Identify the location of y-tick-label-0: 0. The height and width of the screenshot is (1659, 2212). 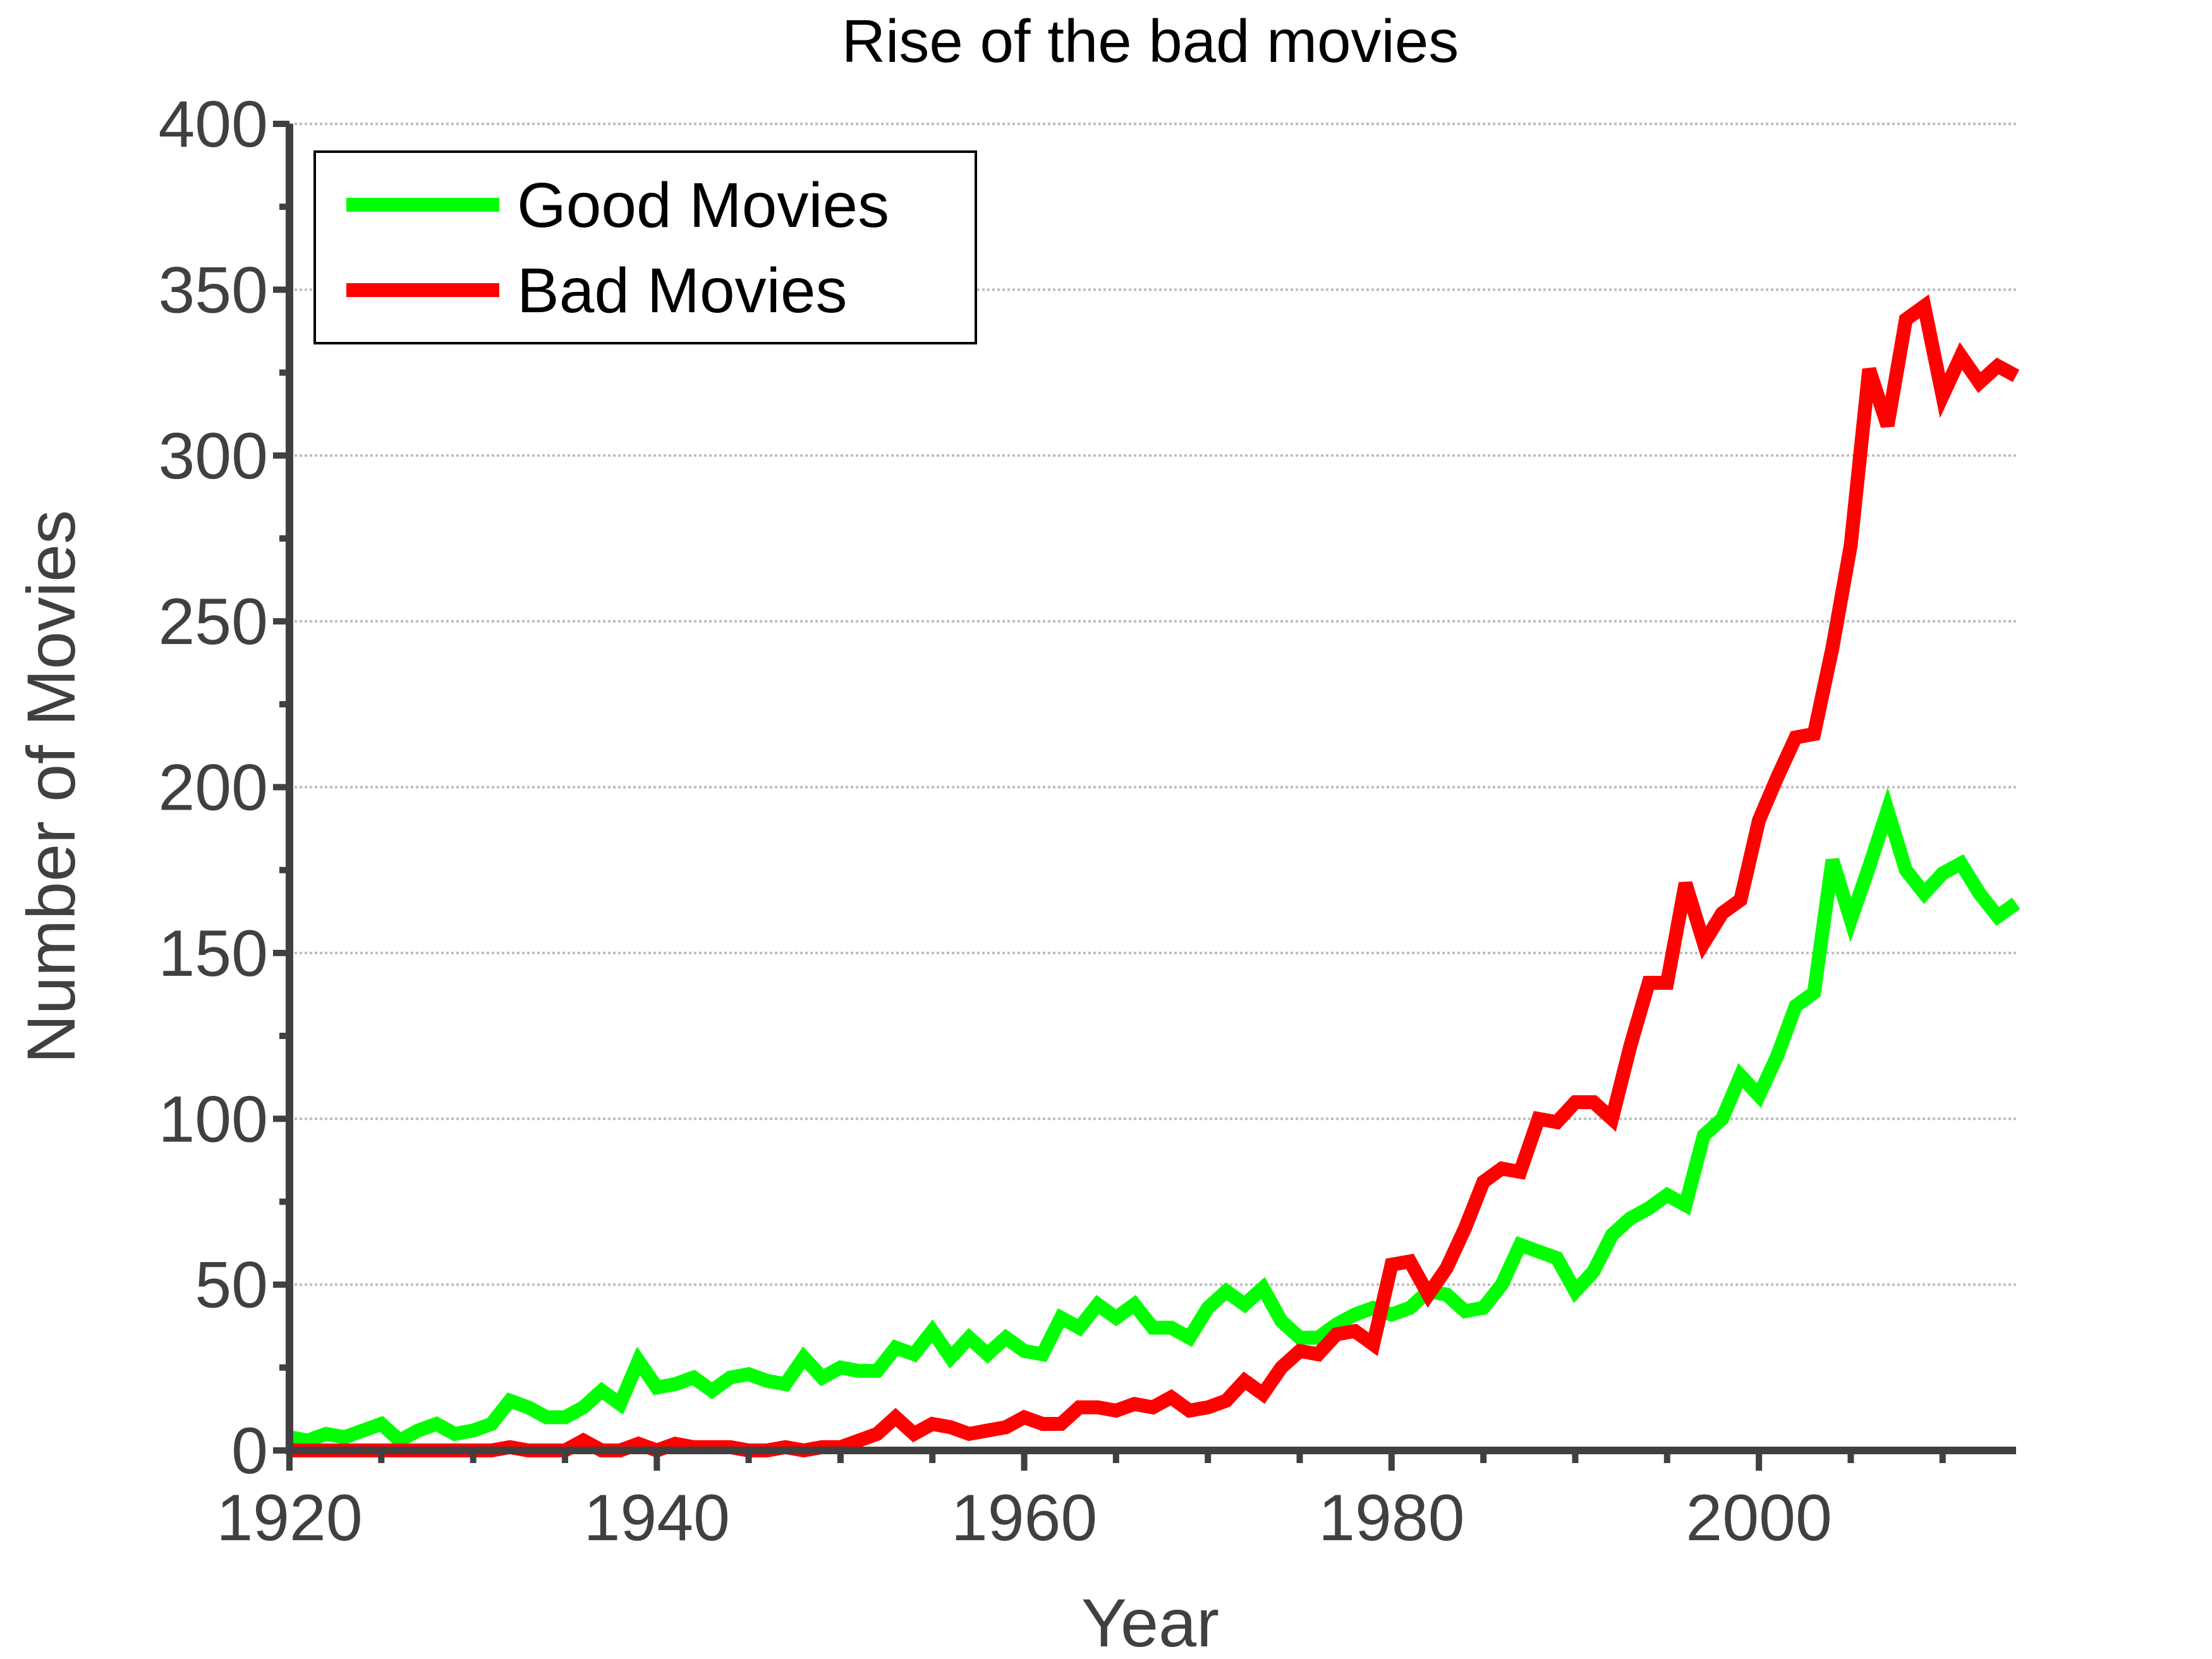
(249, 1451).